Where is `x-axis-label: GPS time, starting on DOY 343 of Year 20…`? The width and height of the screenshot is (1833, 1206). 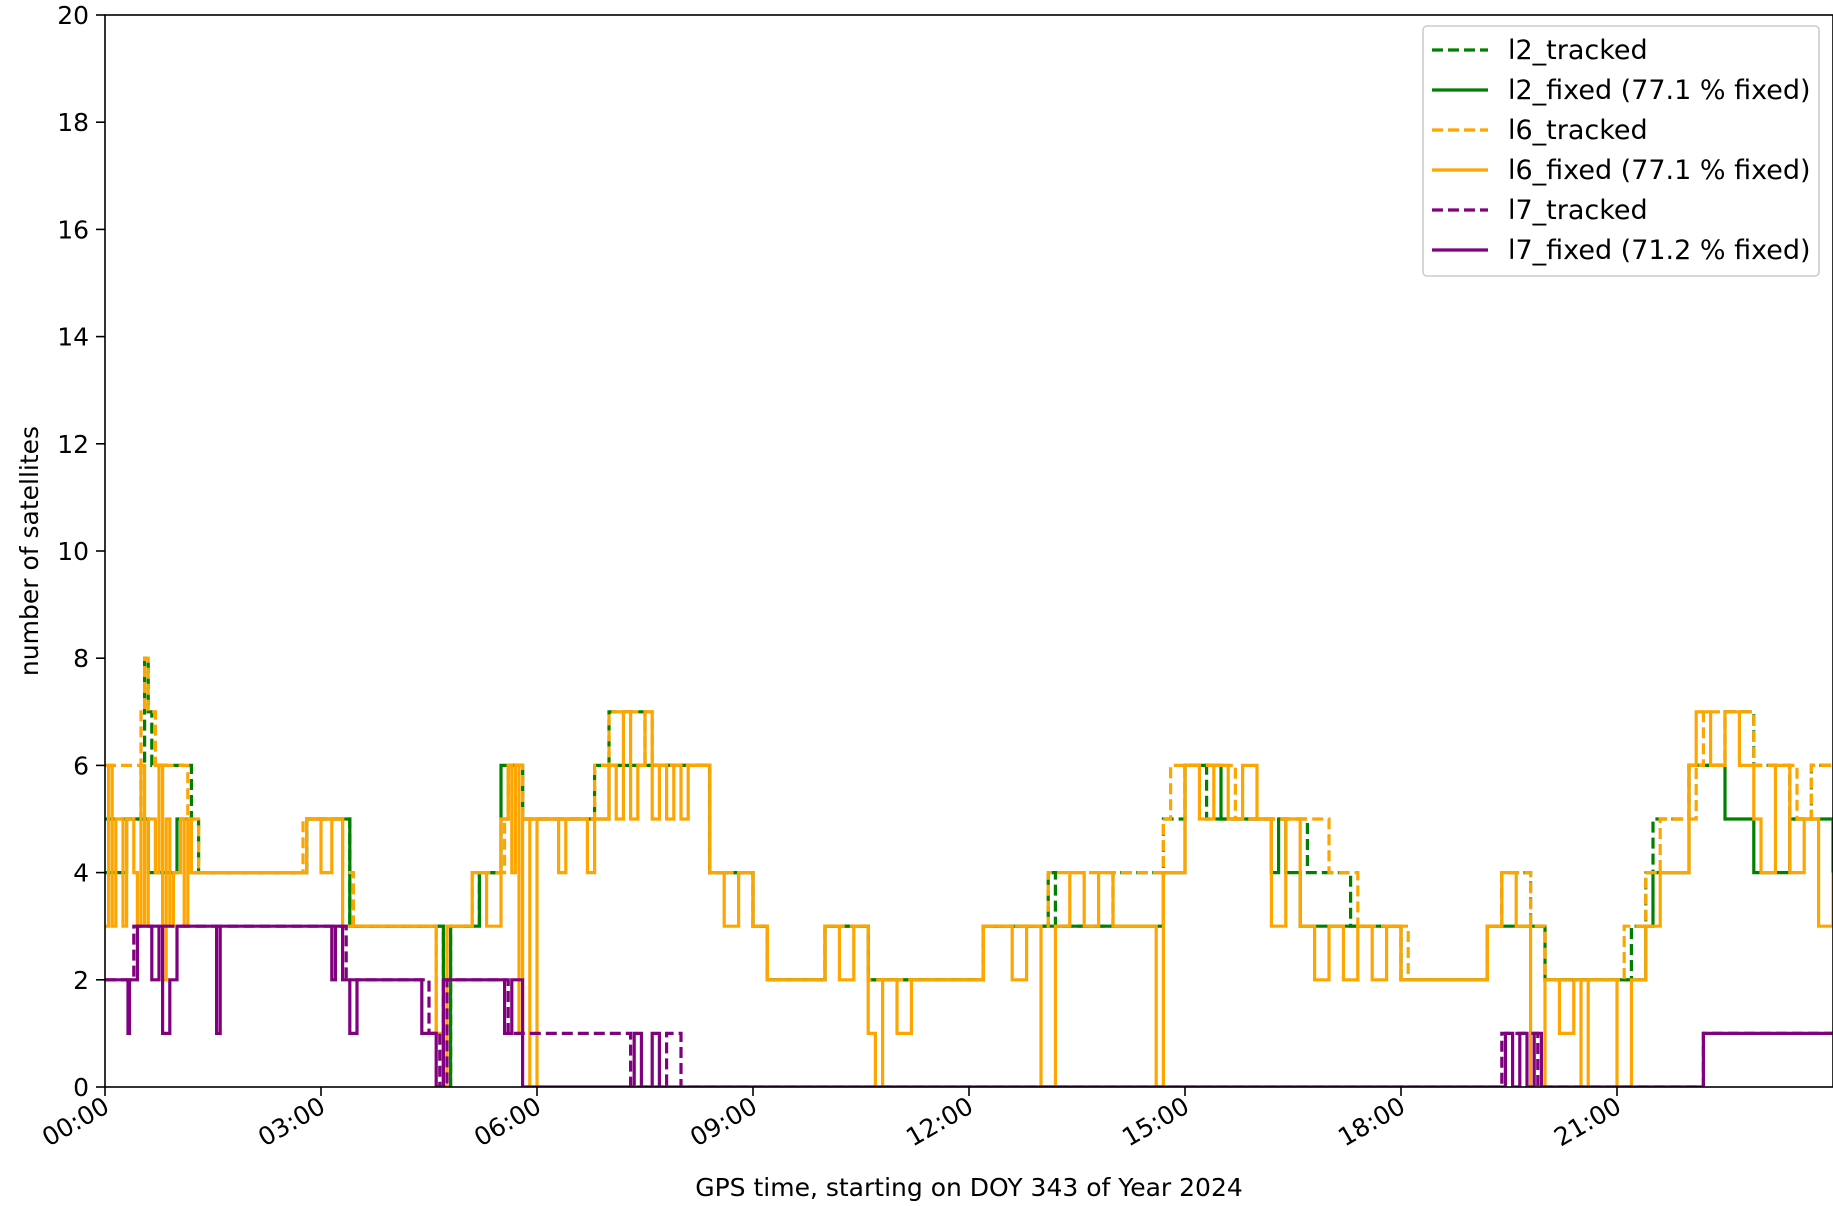 x-axis-label: GPS time, starting on DOY 343 of Year 20… is located at coordinates (969, 1187).